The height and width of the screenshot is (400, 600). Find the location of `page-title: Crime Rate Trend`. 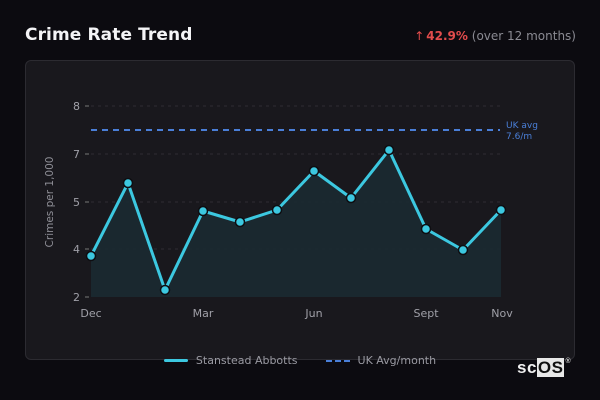

page-title: Crime Rate Trend is located at coordinates (109, 35).